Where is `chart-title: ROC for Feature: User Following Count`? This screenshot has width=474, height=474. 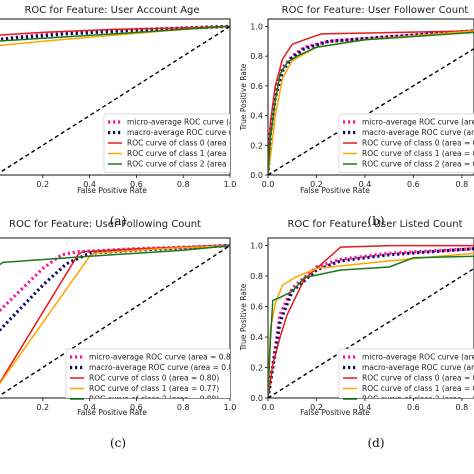
chart-title: ROC for Feature: User Following Count is located at coordinates (105, 224).